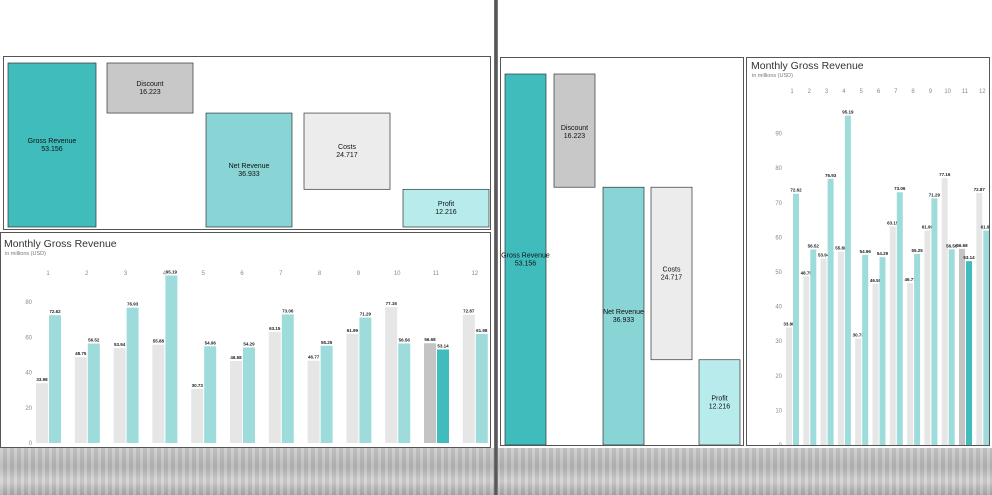 Image resolution: width=992 pixels, height=495 pixels. What do you see at coordinates (807, 272) in the screenshot?
I see `revenue-value-label: 48.75` at bounding box center [807, 272].